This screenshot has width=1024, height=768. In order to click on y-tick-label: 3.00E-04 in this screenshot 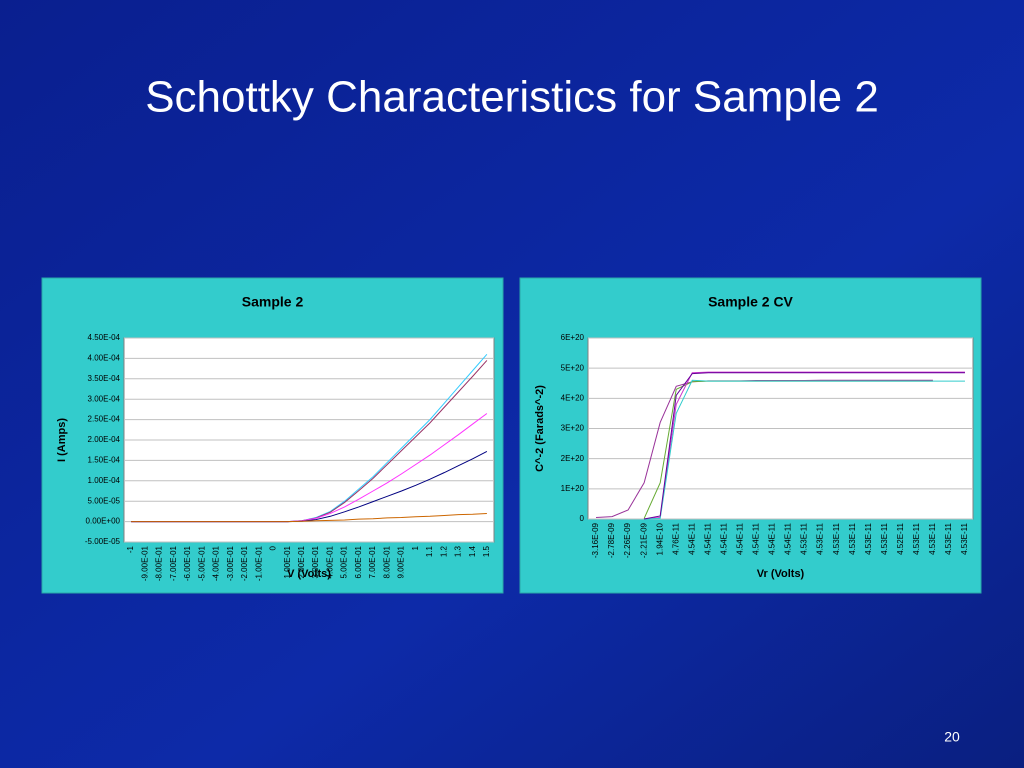, I will do `click(104, 398)`.